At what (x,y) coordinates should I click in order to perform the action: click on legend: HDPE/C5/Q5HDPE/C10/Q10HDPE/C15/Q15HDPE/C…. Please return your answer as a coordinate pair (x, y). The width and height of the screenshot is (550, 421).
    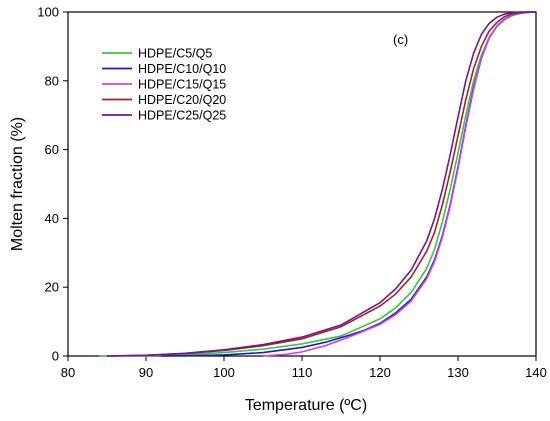
    Looking at the image, I should click on (164, 85).